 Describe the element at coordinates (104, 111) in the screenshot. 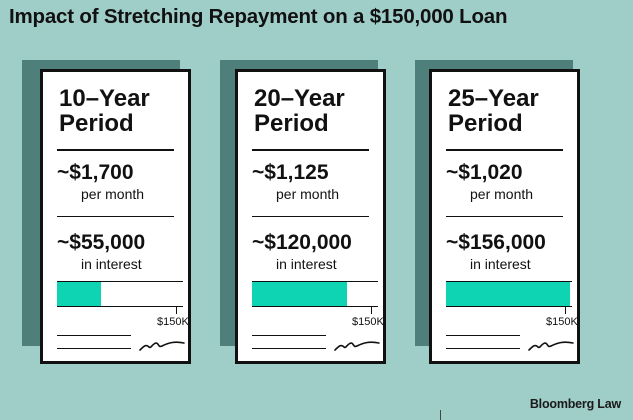

I see `period-heading: 10–Year Period` at that location.